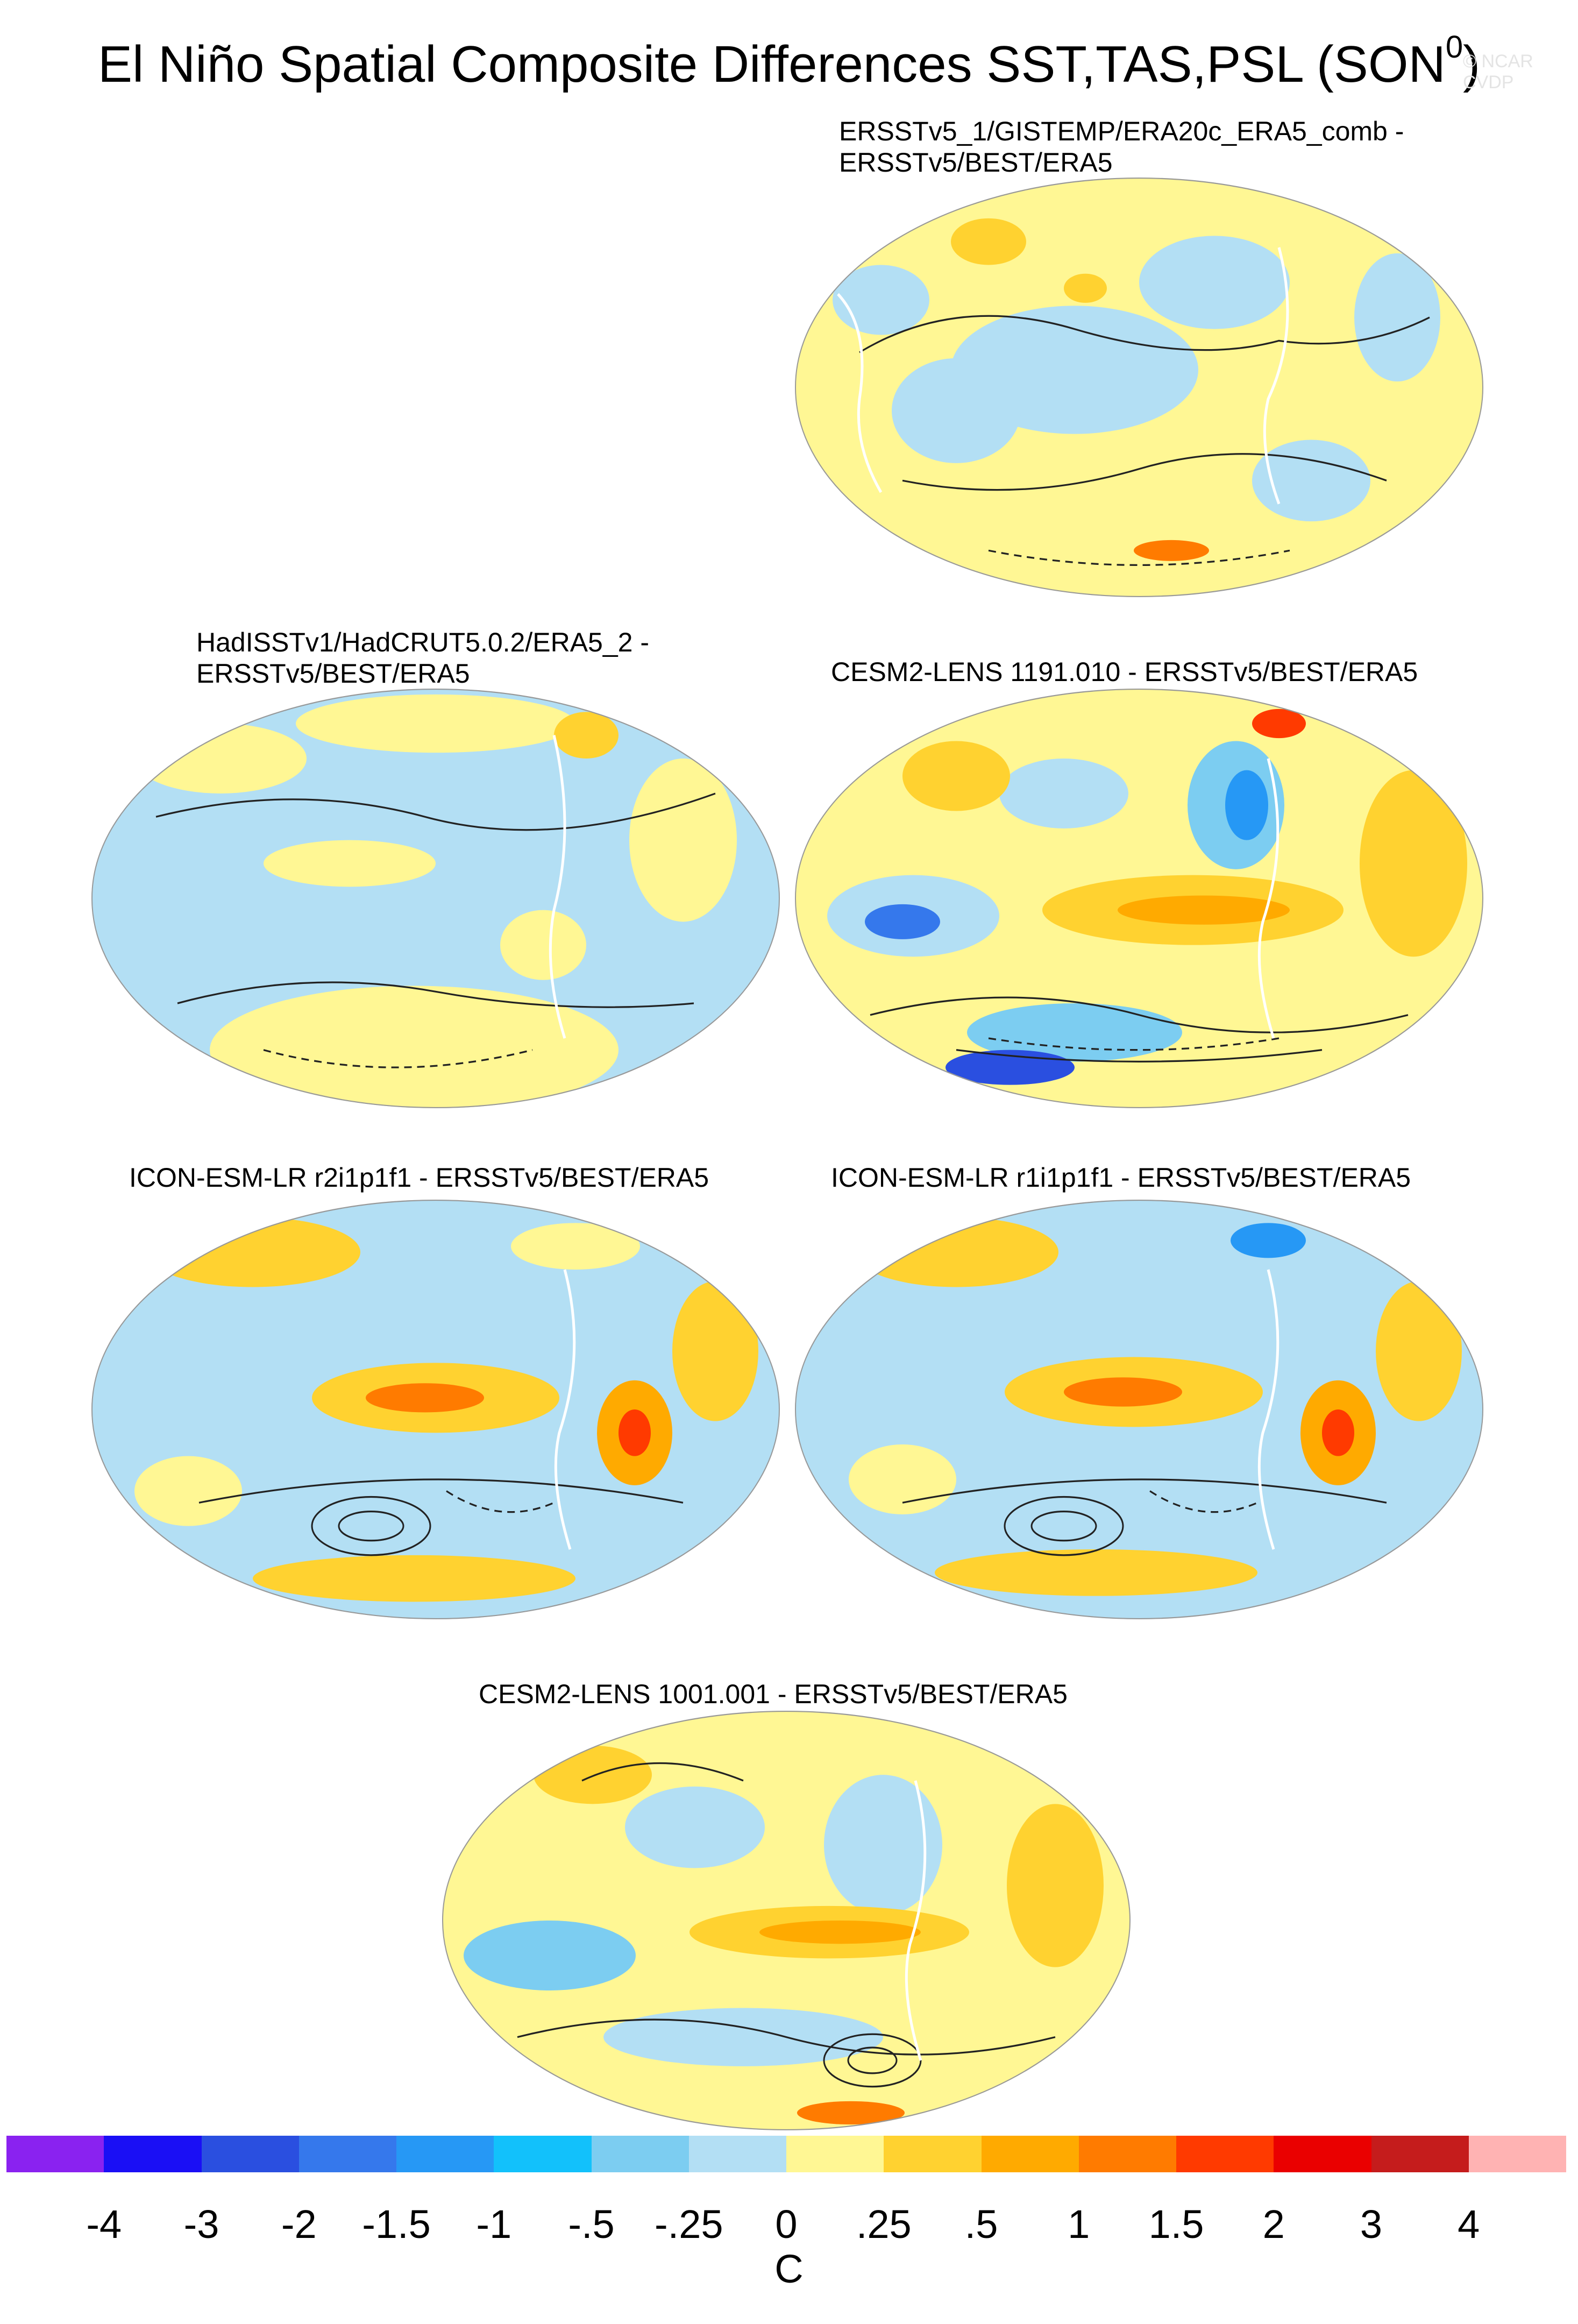 The image size is (1578, 2324). What do you see at coordinates (201, 2224) in the screenshot?
I see `colorbar-tick-label: -3` at bounding box center [201, 2224].